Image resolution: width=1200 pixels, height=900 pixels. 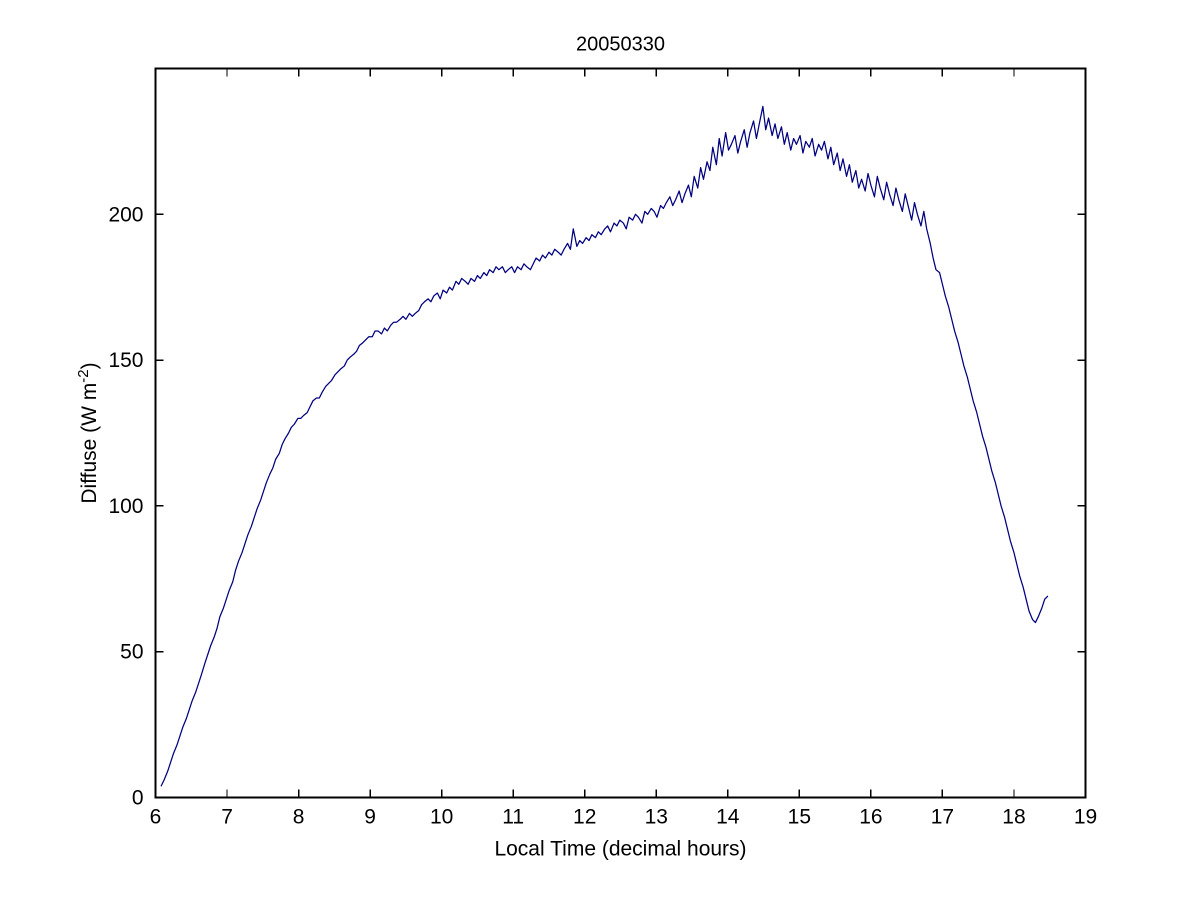 I want to click on y-axis-label: Diffuse (W m-2), so click(x=88, y=432).